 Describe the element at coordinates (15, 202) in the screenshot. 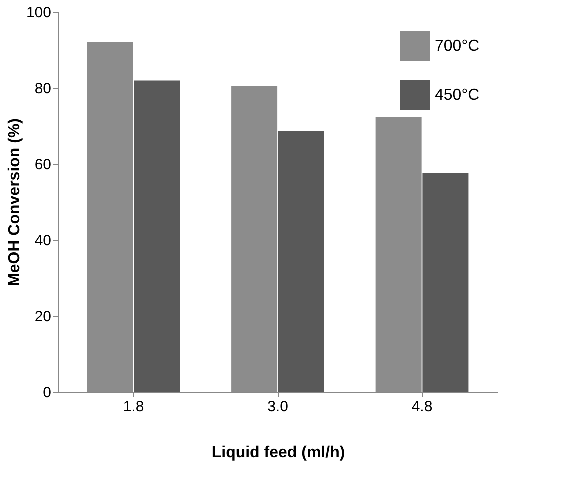

I see `y-axis-title: MeOH Conversion (%)` at that location.